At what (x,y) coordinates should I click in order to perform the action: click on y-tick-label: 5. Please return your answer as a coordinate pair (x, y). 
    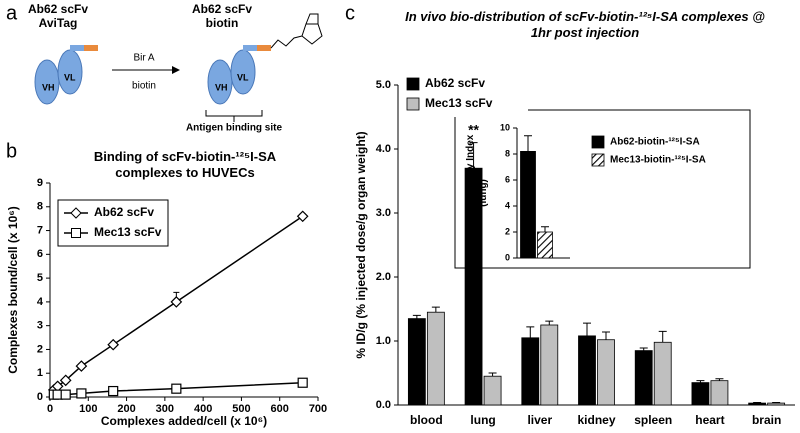
    Looking at the image, I should click on (40, 278).